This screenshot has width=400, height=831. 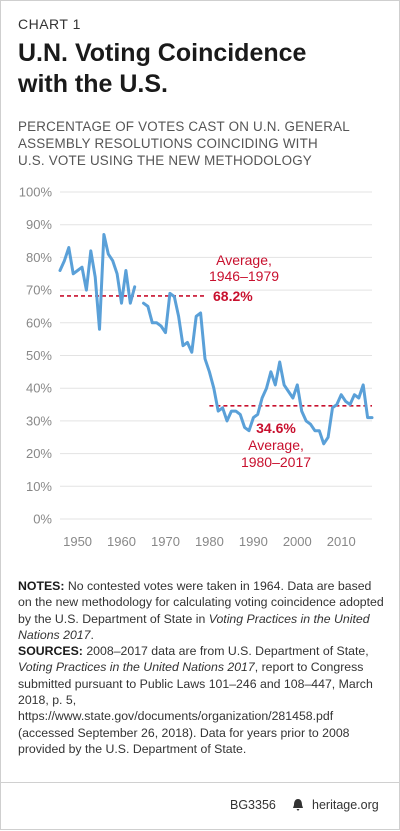 I want to click on y-tick-label: 30%, so click(x=39, y=420).